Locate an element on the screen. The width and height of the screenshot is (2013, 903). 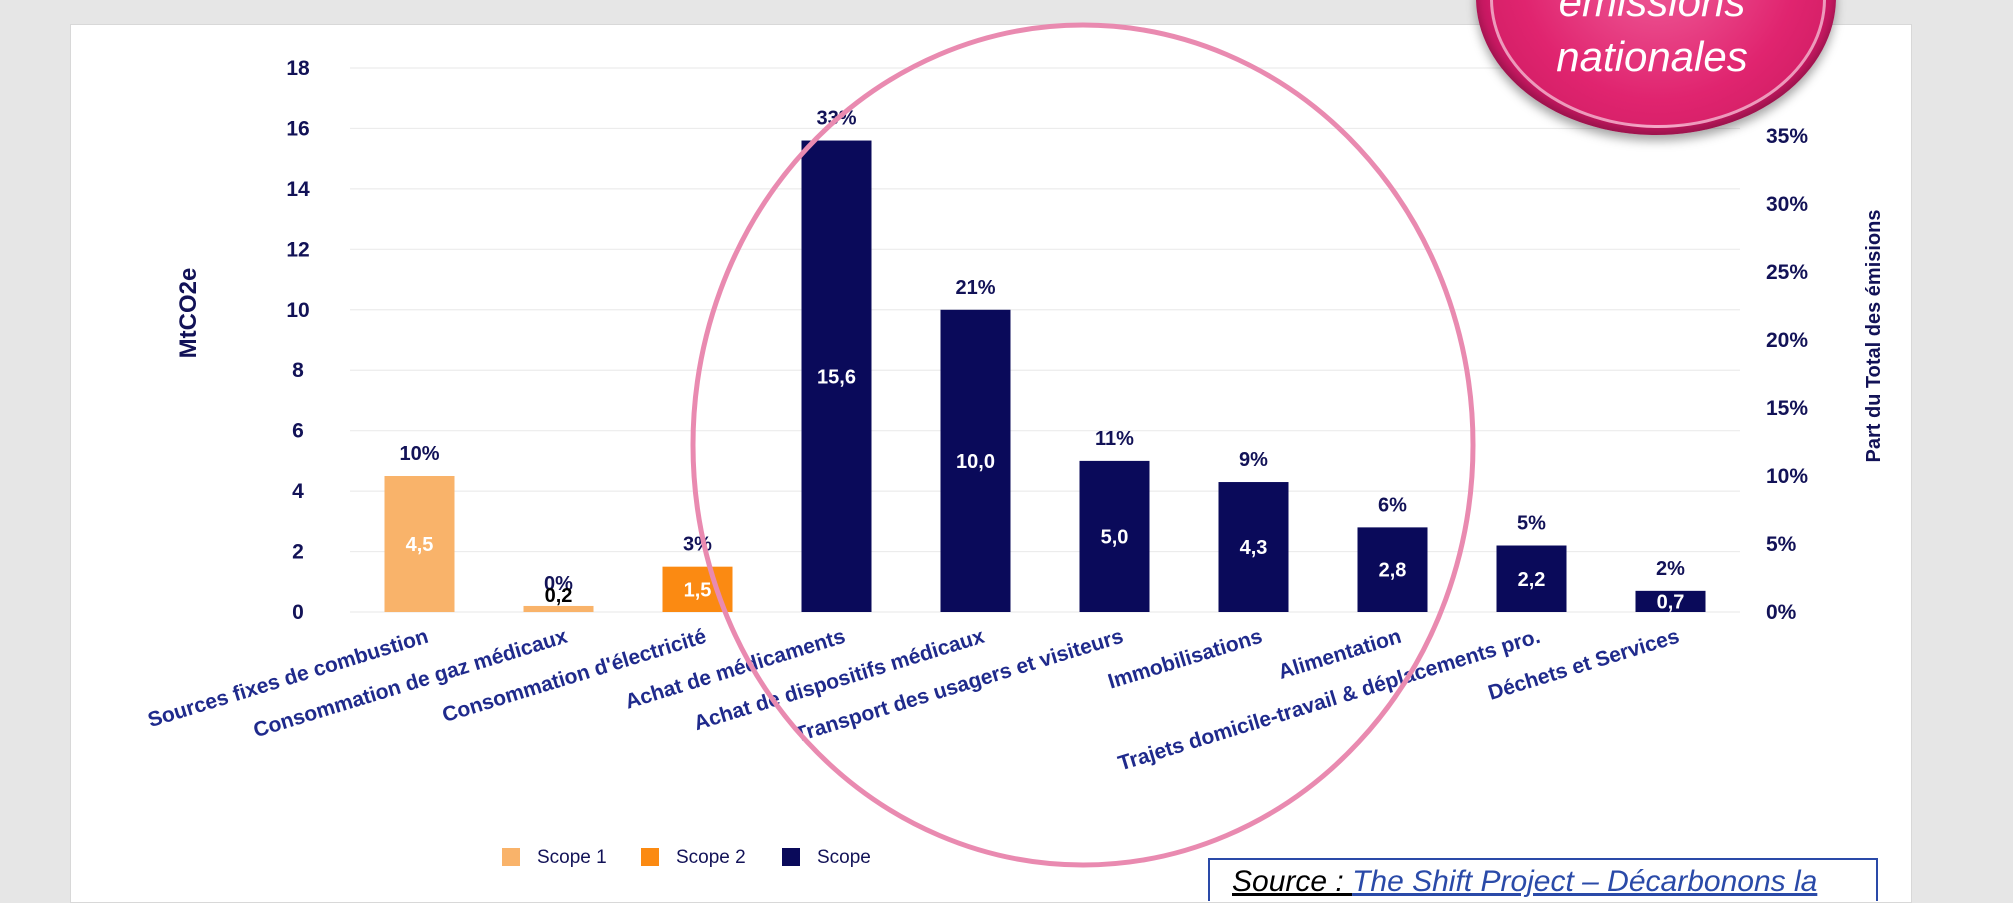
percent-label: 6% is located at coordinates (1392, 505).